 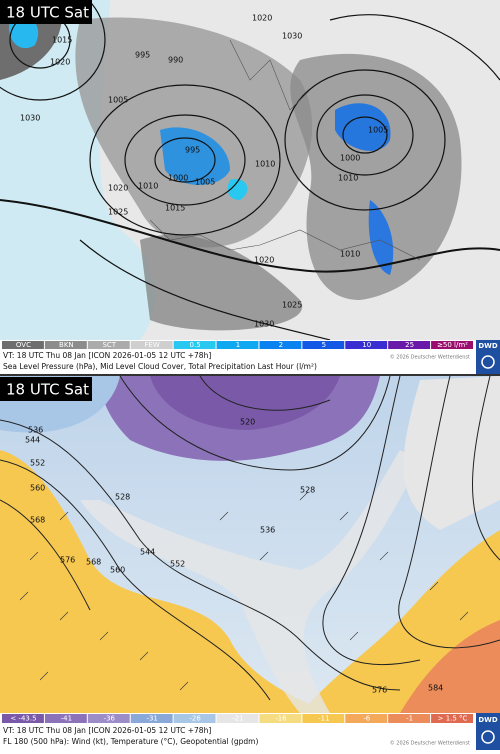 I want to click on isobar-label: 990, so click(x=175, y=60).